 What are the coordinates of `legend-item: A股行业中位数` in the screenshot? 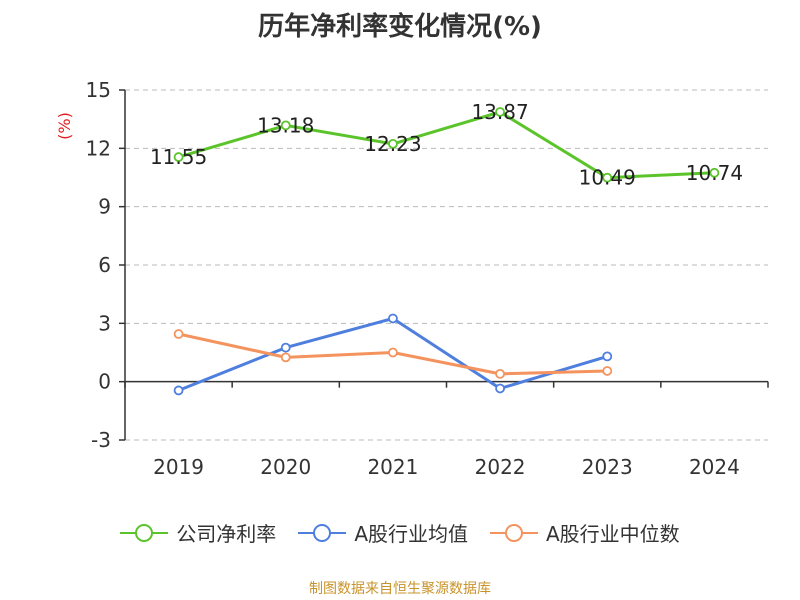 It's located at (585, 532).